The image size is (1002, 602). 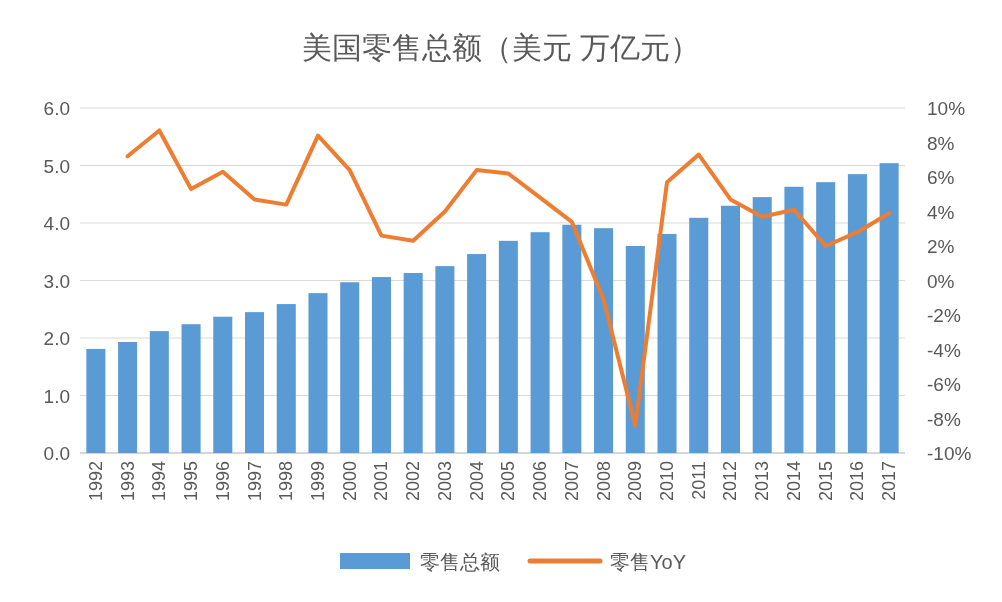 I want to click on x-tick-label: 1996, so click(x=222, y=481).